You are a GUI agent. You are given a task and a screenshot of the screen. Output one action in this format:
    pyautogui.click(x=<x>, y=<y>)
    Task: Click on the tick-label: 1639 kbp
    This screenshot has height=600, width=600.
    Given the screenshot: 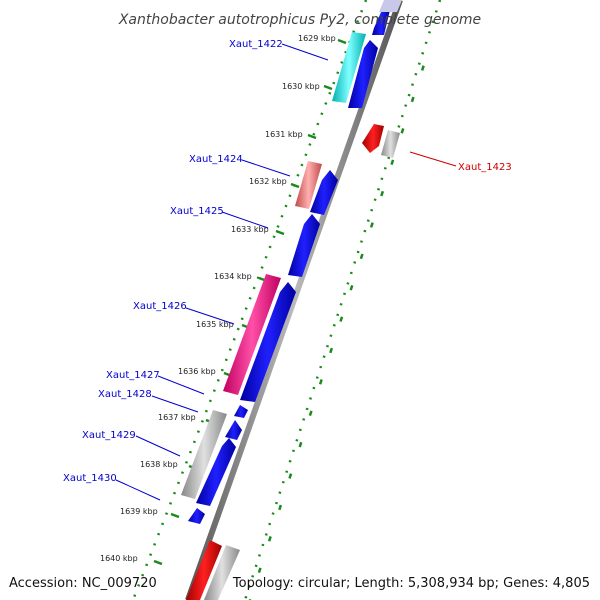 What is the action you would take?
    pyautogui.click(x=139, y=511)
    